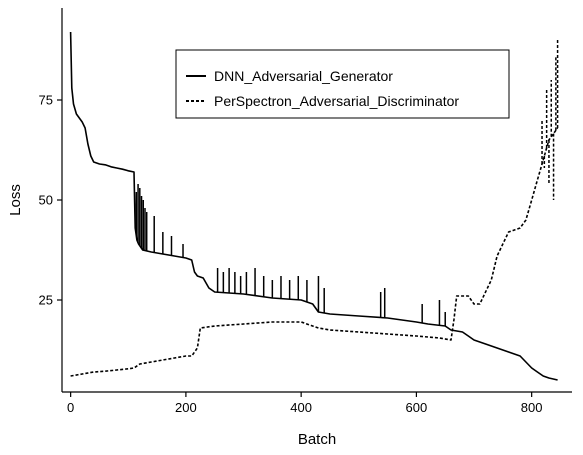  Describe the element at coordinates (186, 407) in the screenshot. I see `x-tick-label: 200` at that location.